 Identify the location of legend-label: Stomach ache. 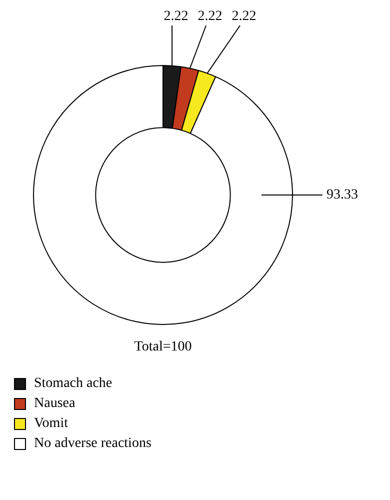
(73, 384).